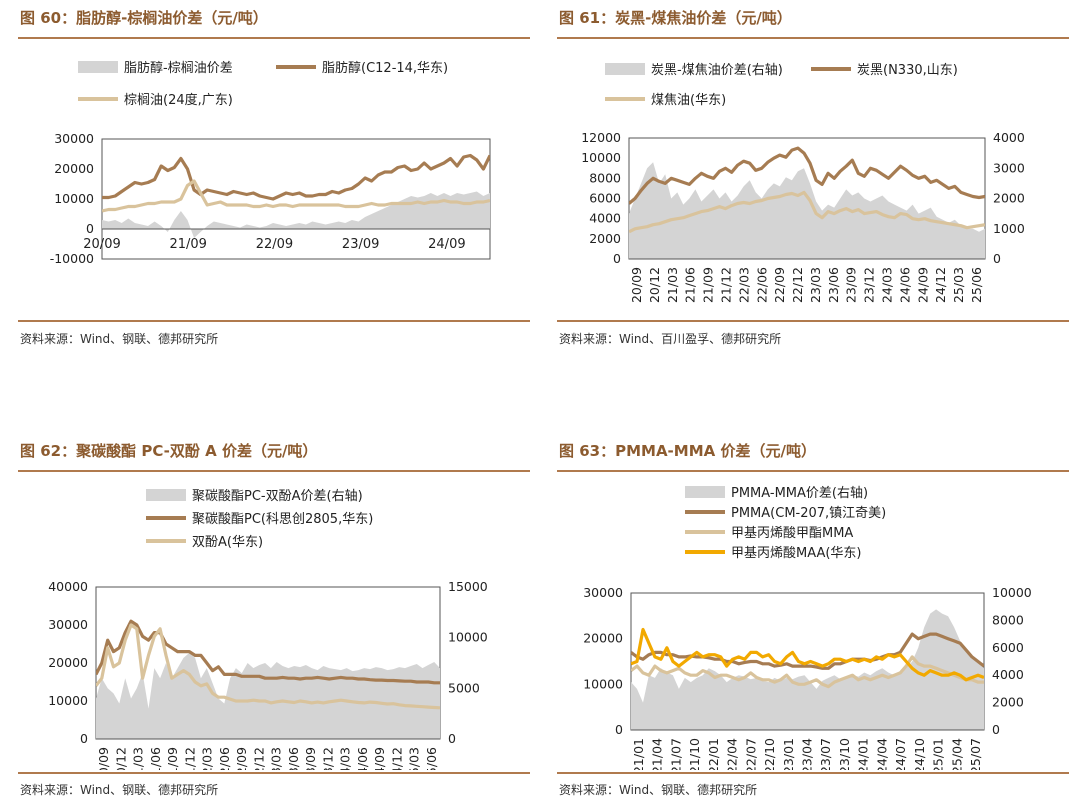 The width and height of the screenshot is (1080, 807). What do you see at coordinates (1009, 167) in the screenshot?
I see `y-right-tick-label: 3000` at bounding box center [1009, 167].